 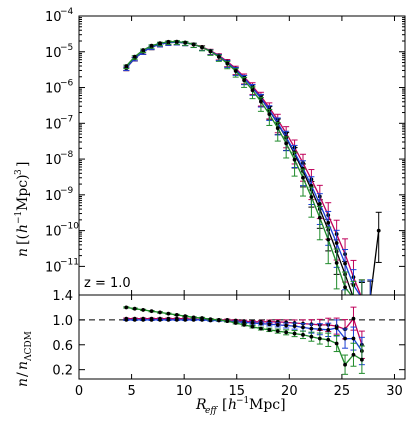 I want to click on bottom-y-axis-label: n / n ΛCDM, so click(x=24, y=359).